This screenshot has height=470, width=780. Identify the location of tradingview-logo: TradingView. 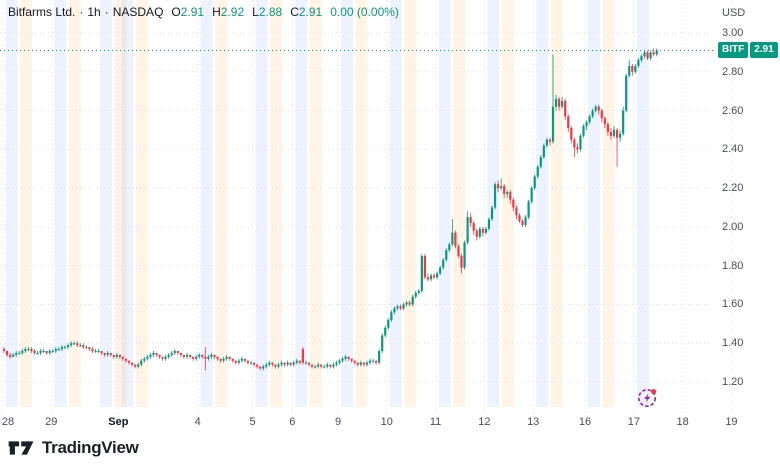
(73, 448).